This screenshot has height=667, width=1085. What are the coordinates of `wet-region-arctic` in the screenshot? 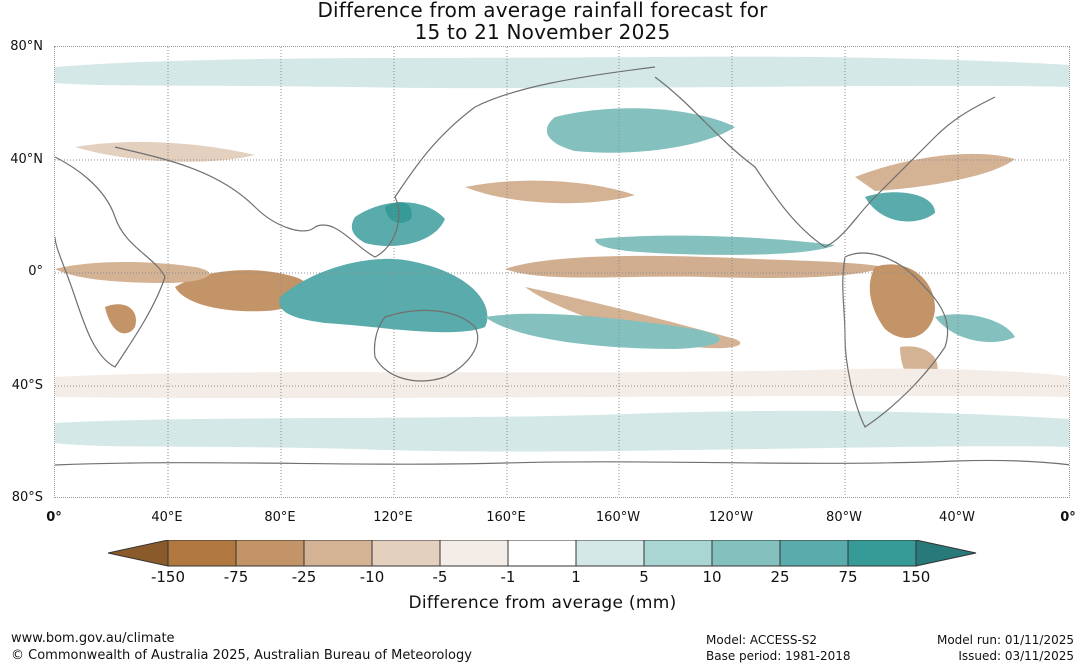 It's located at (562, 72).